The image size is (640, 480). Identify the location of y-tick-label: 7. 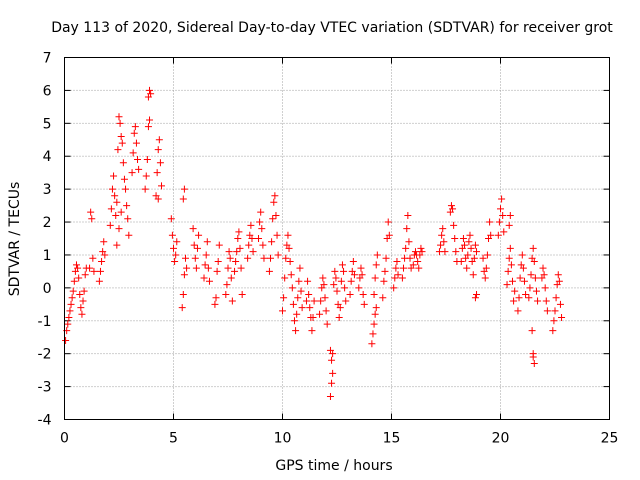
(47, 59).